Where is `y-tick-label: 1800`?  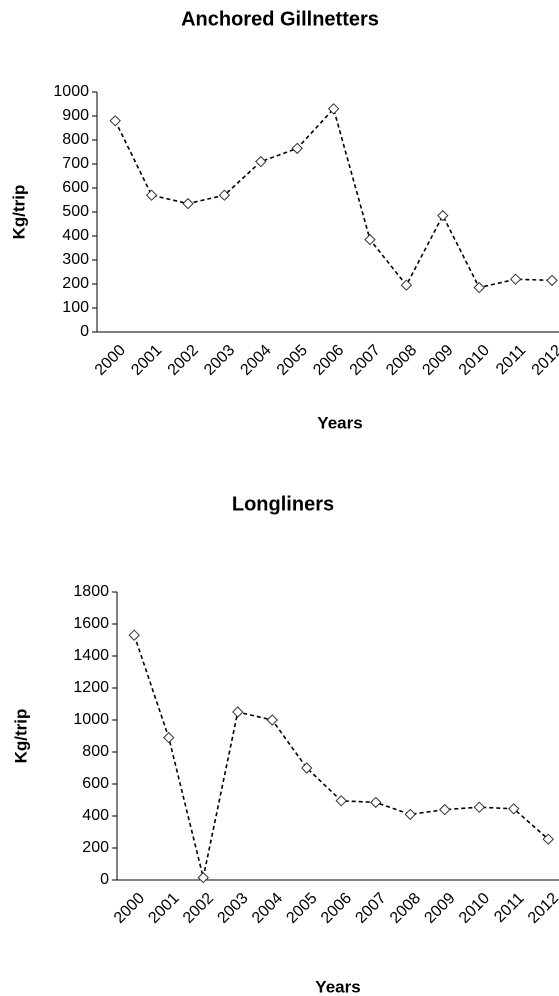
y-tick-label: 1800 is located at coordinates (91, 591).